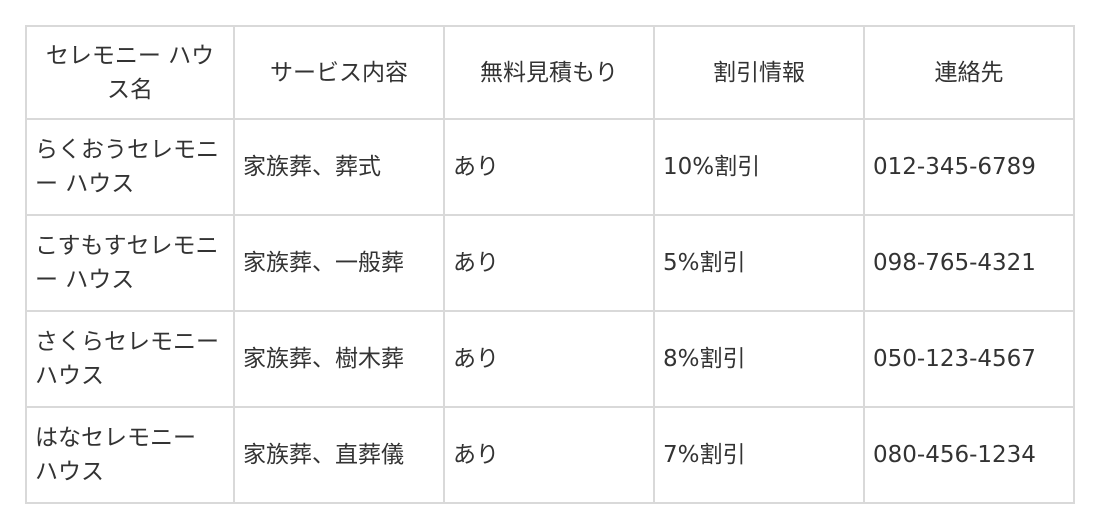 The height and width of the screenshot is (528, 1098). What do you see at coordinates (339, 167) in the screenshot?
I see `cell-service: 家族葬、葬式` at bounding box center [339, 167].